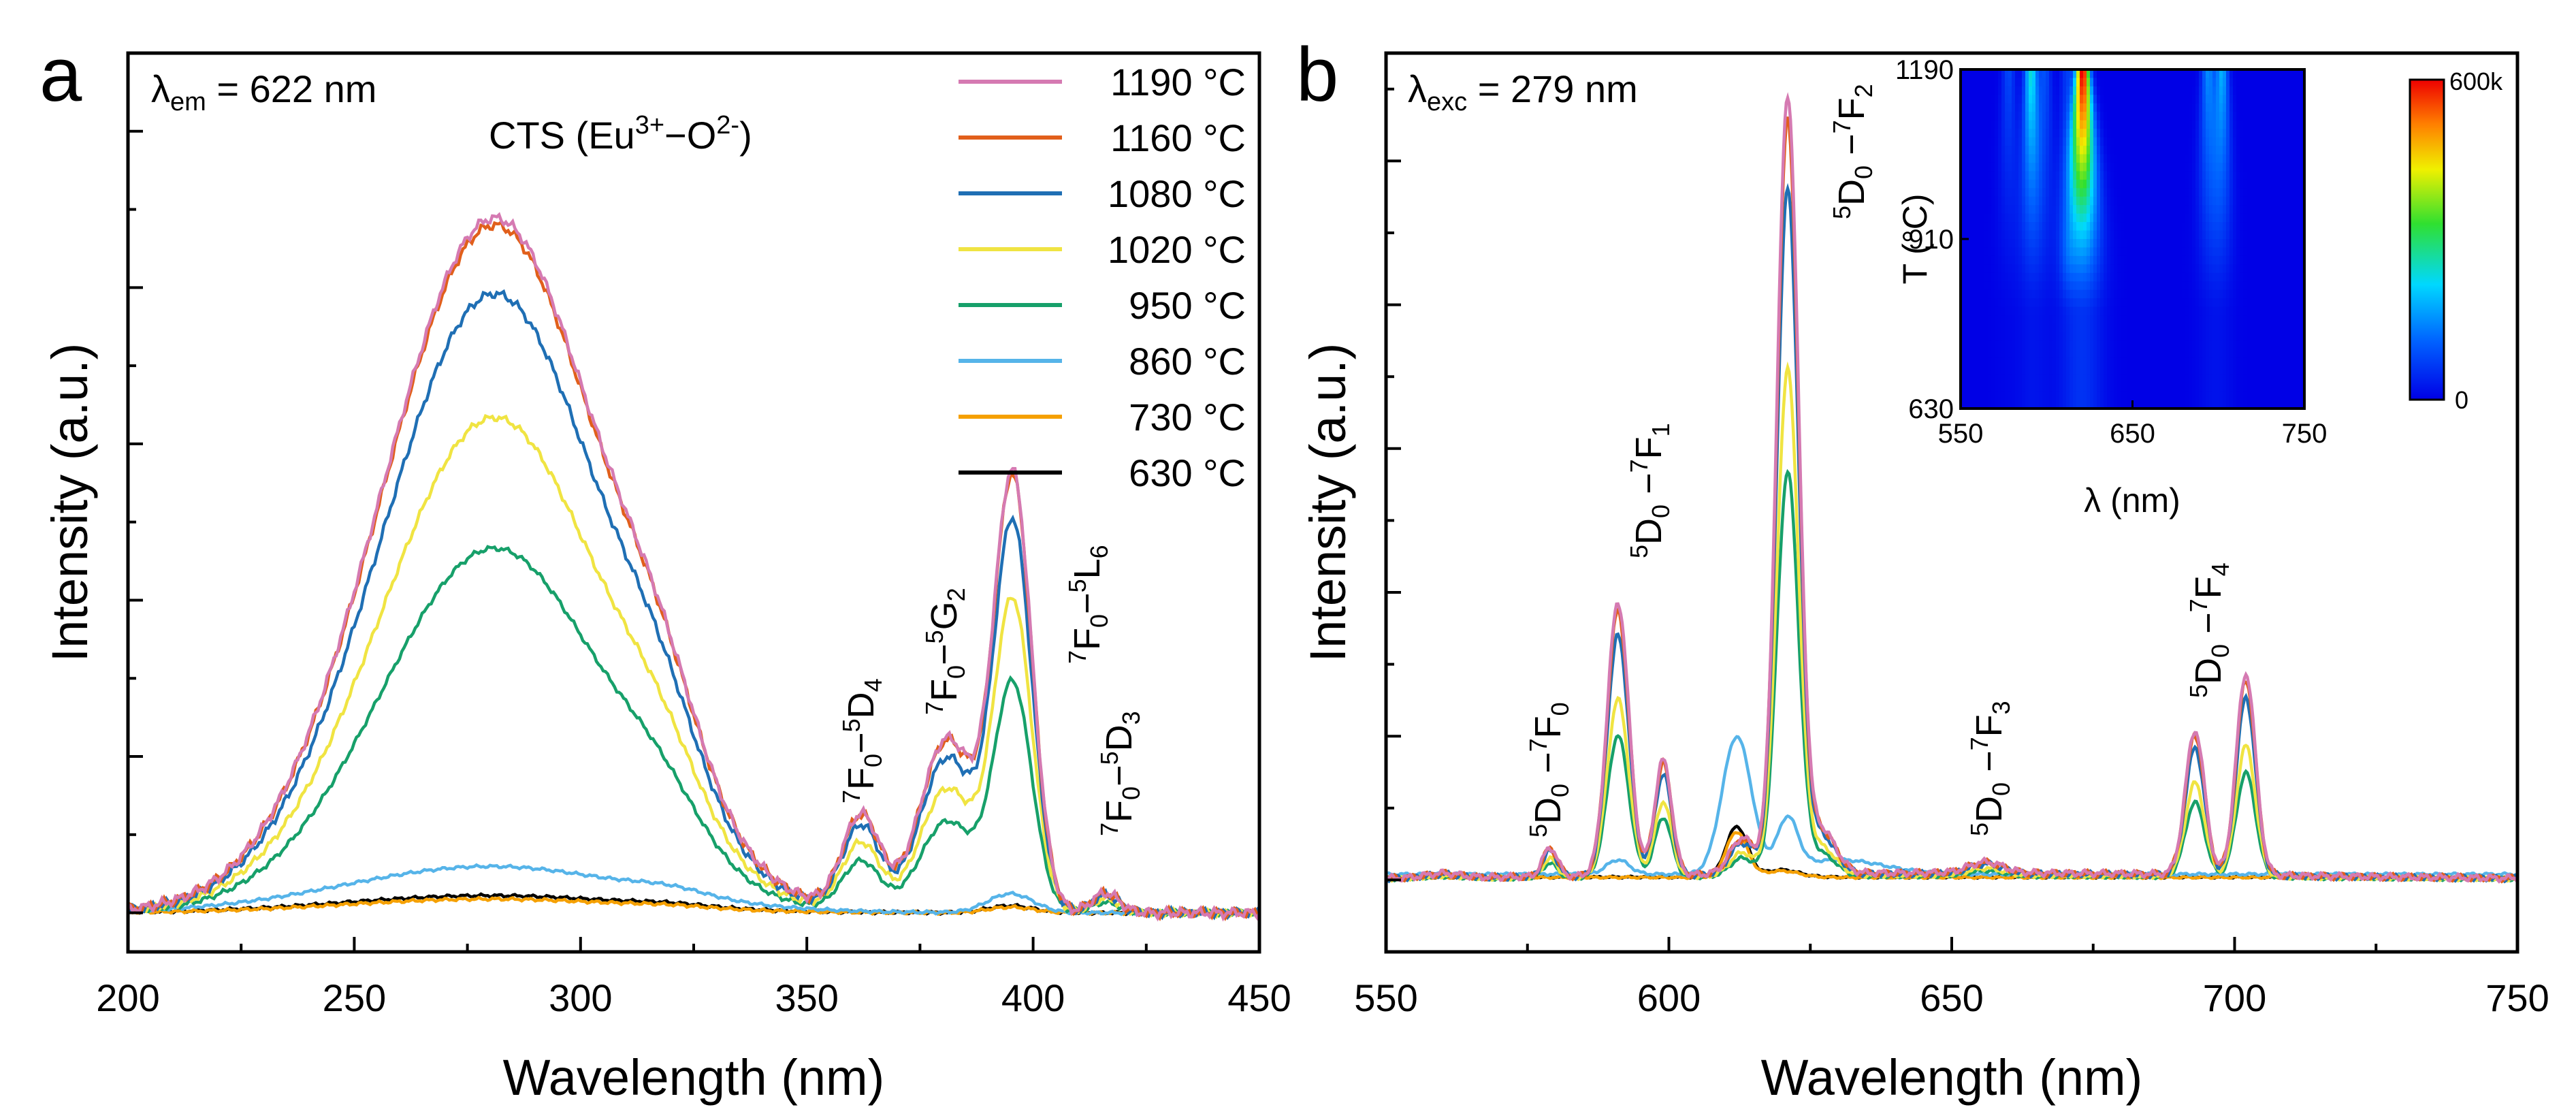  Describe the element at coordinates (1931, 409) in the screenshot. I see `inset-y-tick-label: 630` at that location.